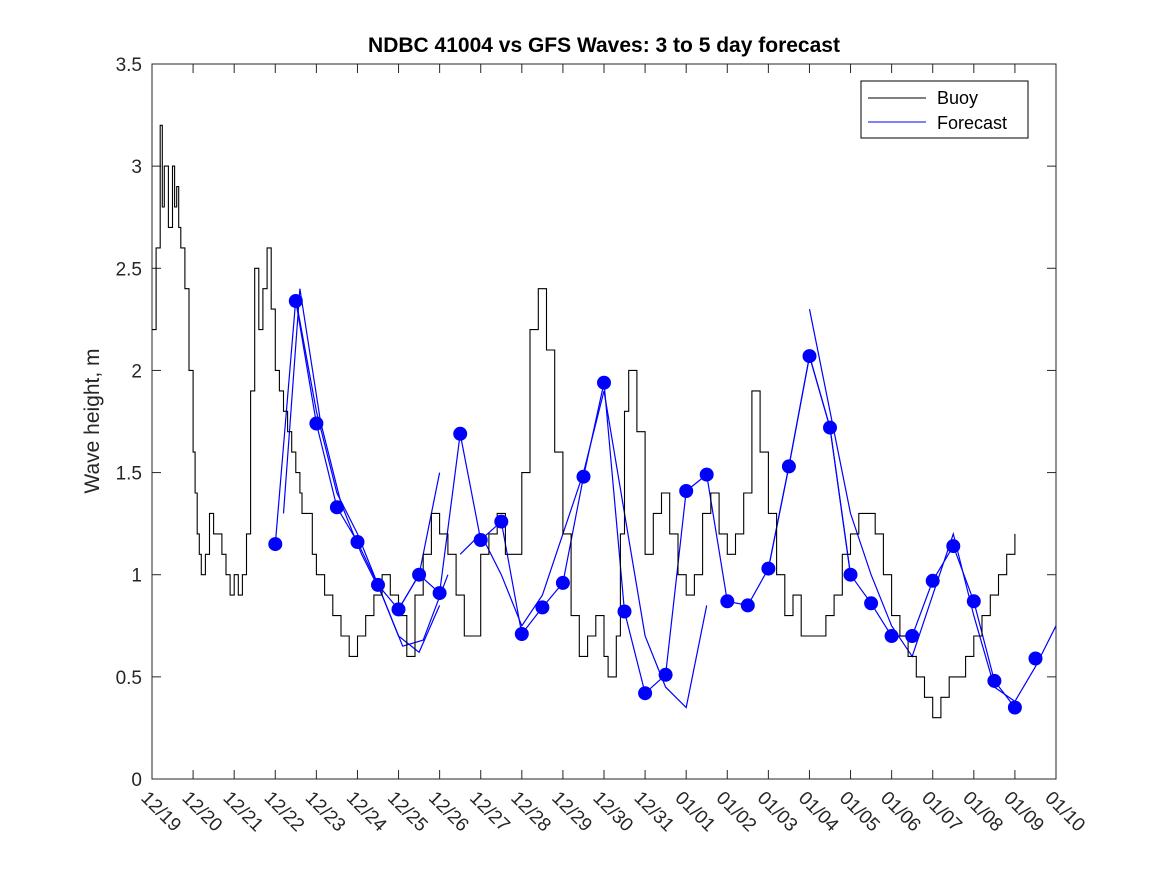 This screenshot has width=1167, height=875. What do you see at coordinates (136, 576) in the screenshot?
I see `y-tick-label: 1` at bounding box center [136, 576].